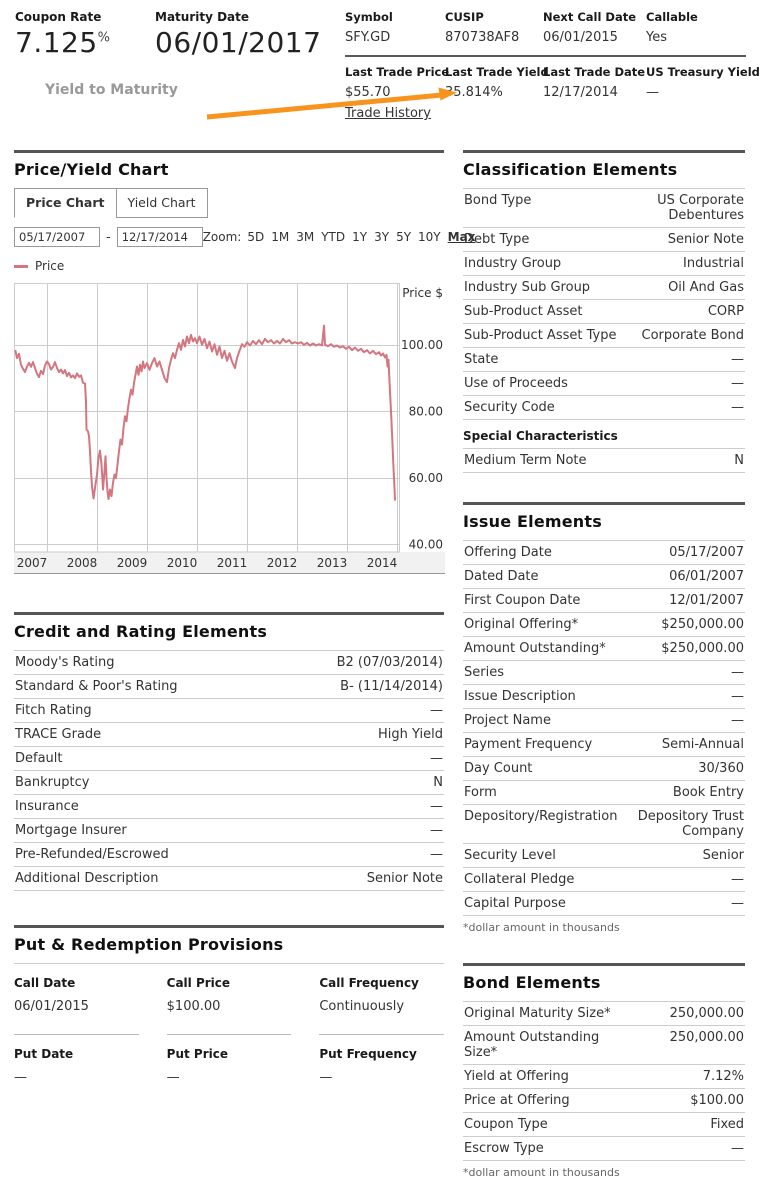 The height and width of the screenshot is (1179, 775). Describe the element at coordinates (229, 203) in the screenshot. I see `chart-tabbar: Price Chart Yield Chart` at that location.